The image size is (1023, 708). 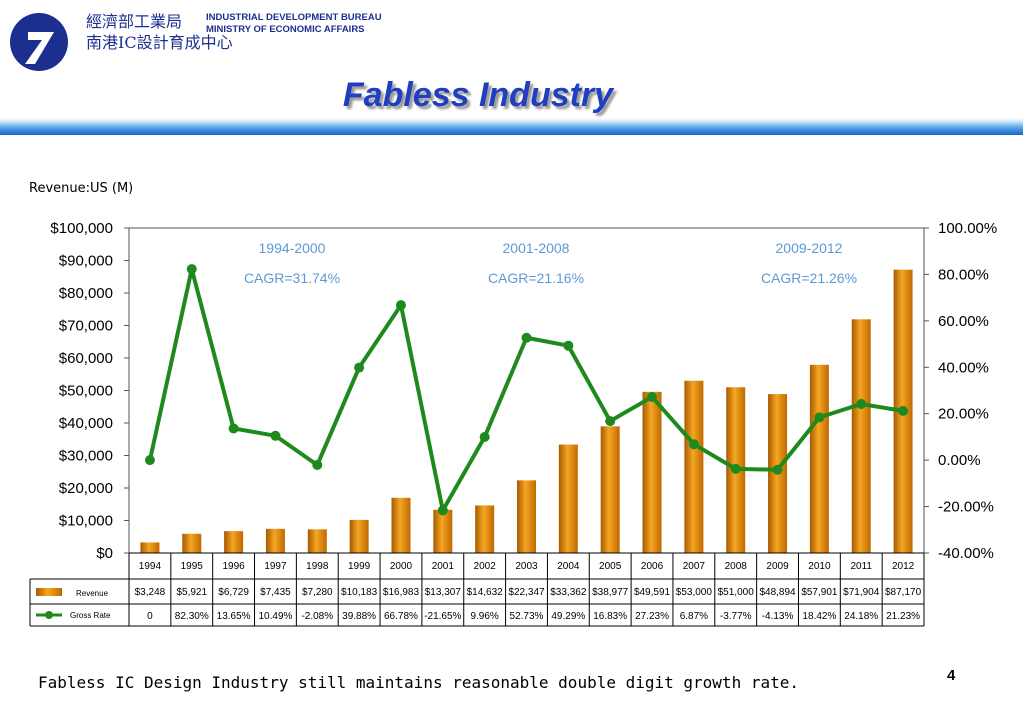 What do you see at coordinates (275, 566) in the screenshot?
I see `year-label: 1997` at bounding box center [275, 566].